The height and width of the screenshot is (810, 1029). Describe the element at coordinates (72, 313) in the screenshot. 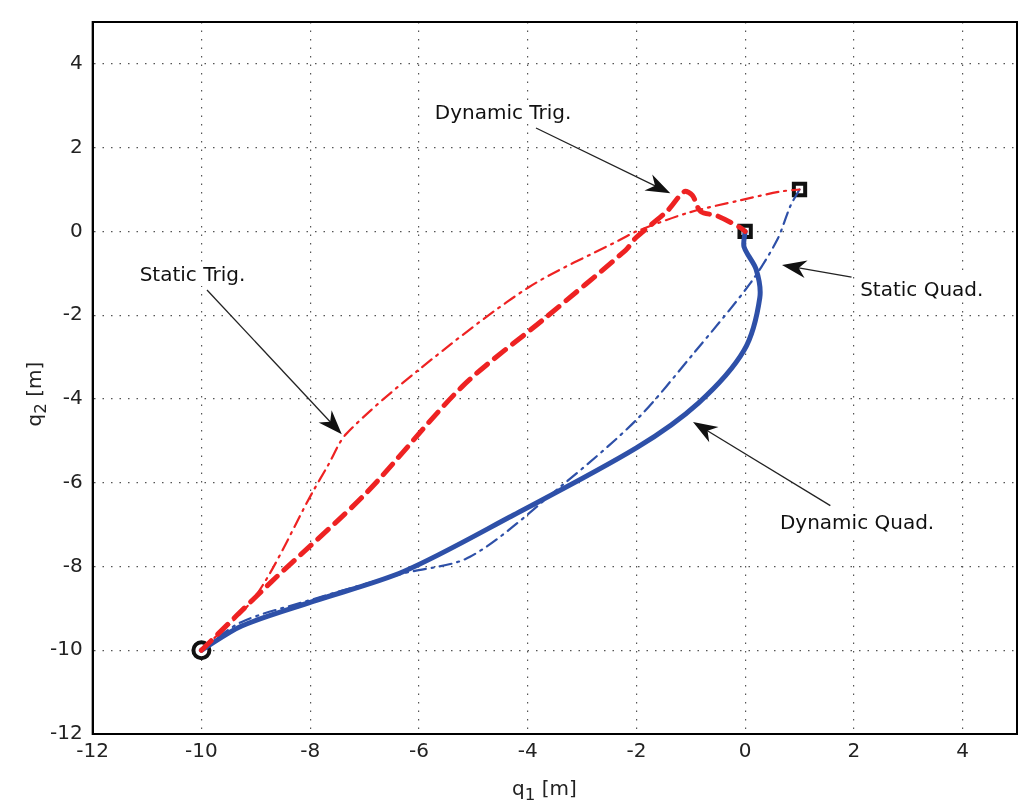

I see `y-tick-label: -2` at that location.